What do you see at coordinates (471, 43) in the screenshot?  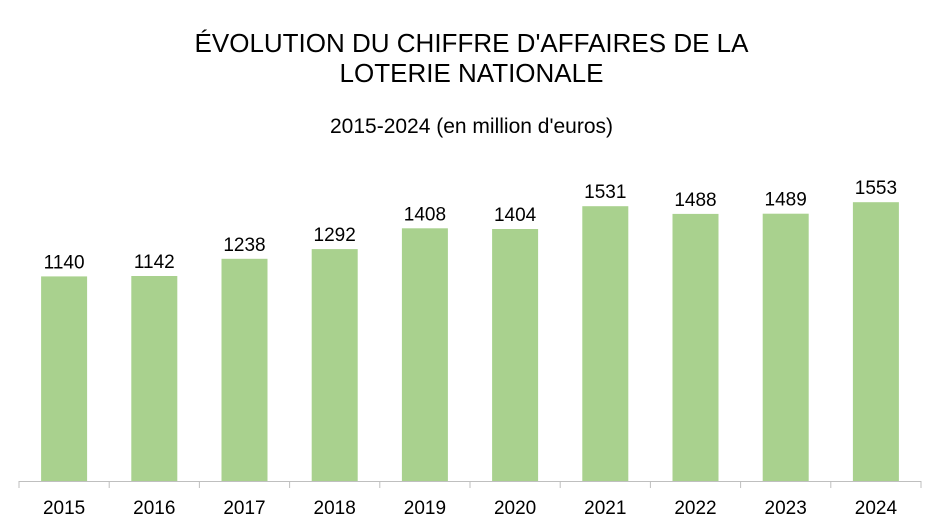 I see `chart-title-line-1: ÉVOLUTION DU CHIFFRE D'AFFAIRES DE LA` at bounding box center [471, 43].